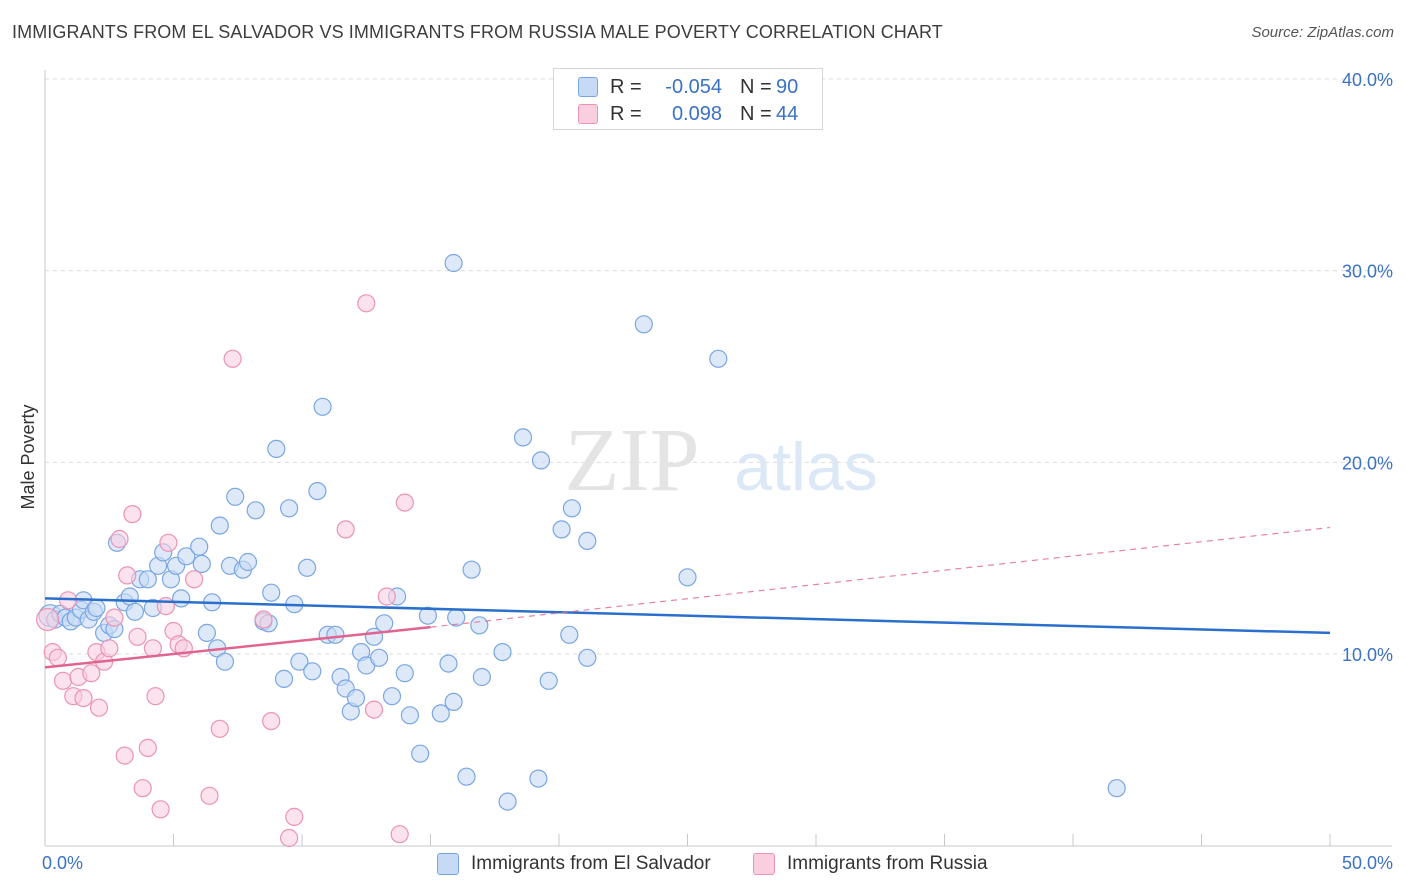 Image resolution: width=1406 pixels, height=892 pixels. What do you see at coordinates (806, 467) in the screenshot?
I see `watermark-atlas: atlas` at bounding box center [806, 467].